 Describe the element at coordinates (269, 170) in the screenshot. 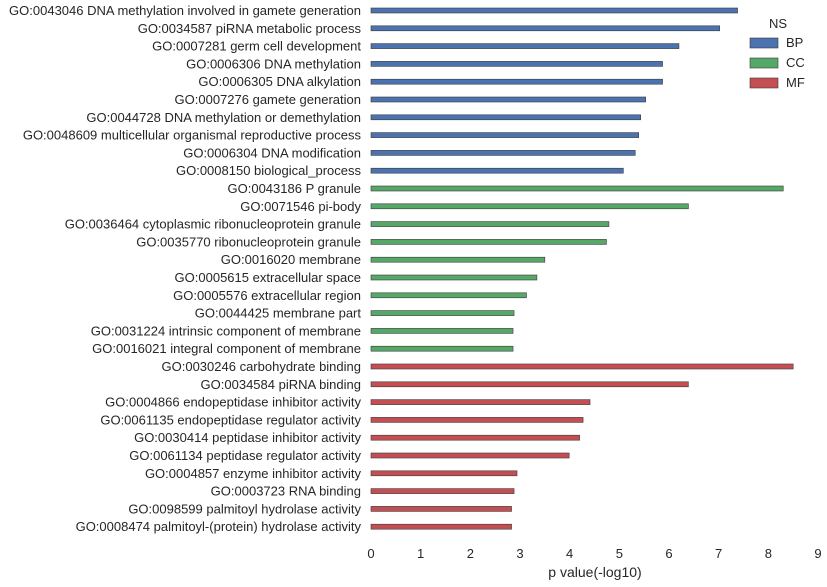

I see `category-label: GO:0008150 biological_process` at that location.